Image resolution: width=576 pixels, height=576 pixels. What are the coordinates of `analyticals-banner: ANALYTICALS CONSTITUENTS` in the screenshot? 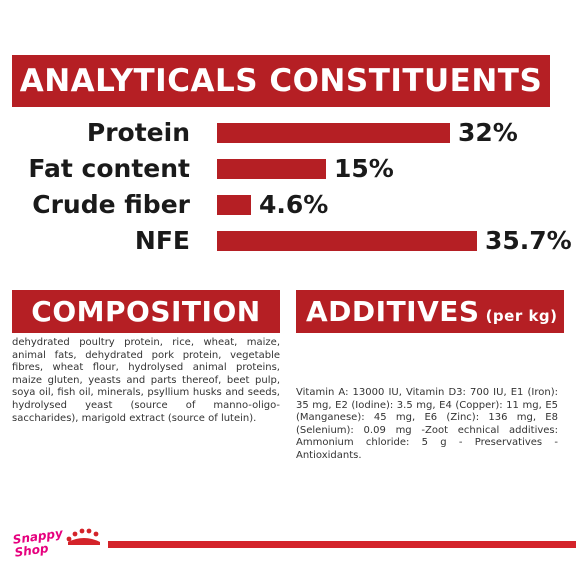 It's located at (281, 81).